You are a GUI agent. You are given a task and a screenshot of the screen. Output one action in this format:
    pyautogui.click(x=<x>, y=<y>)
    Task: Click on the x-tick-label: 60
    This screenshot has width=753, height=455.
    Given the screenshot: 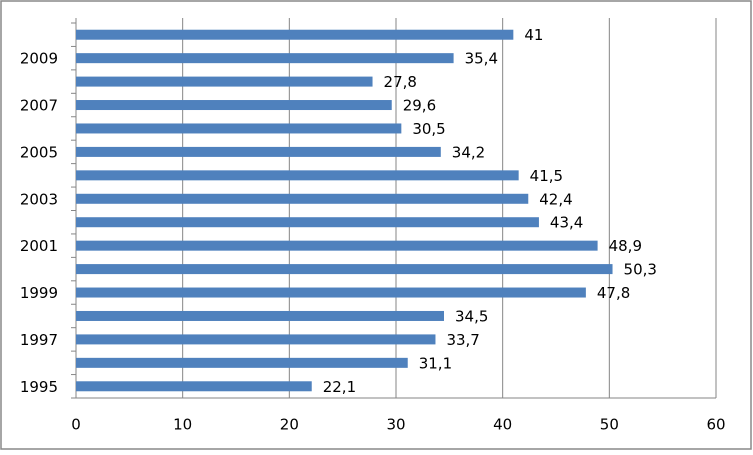 What is the action you would take?
    pyautogui.click(x=715, y=425)
    